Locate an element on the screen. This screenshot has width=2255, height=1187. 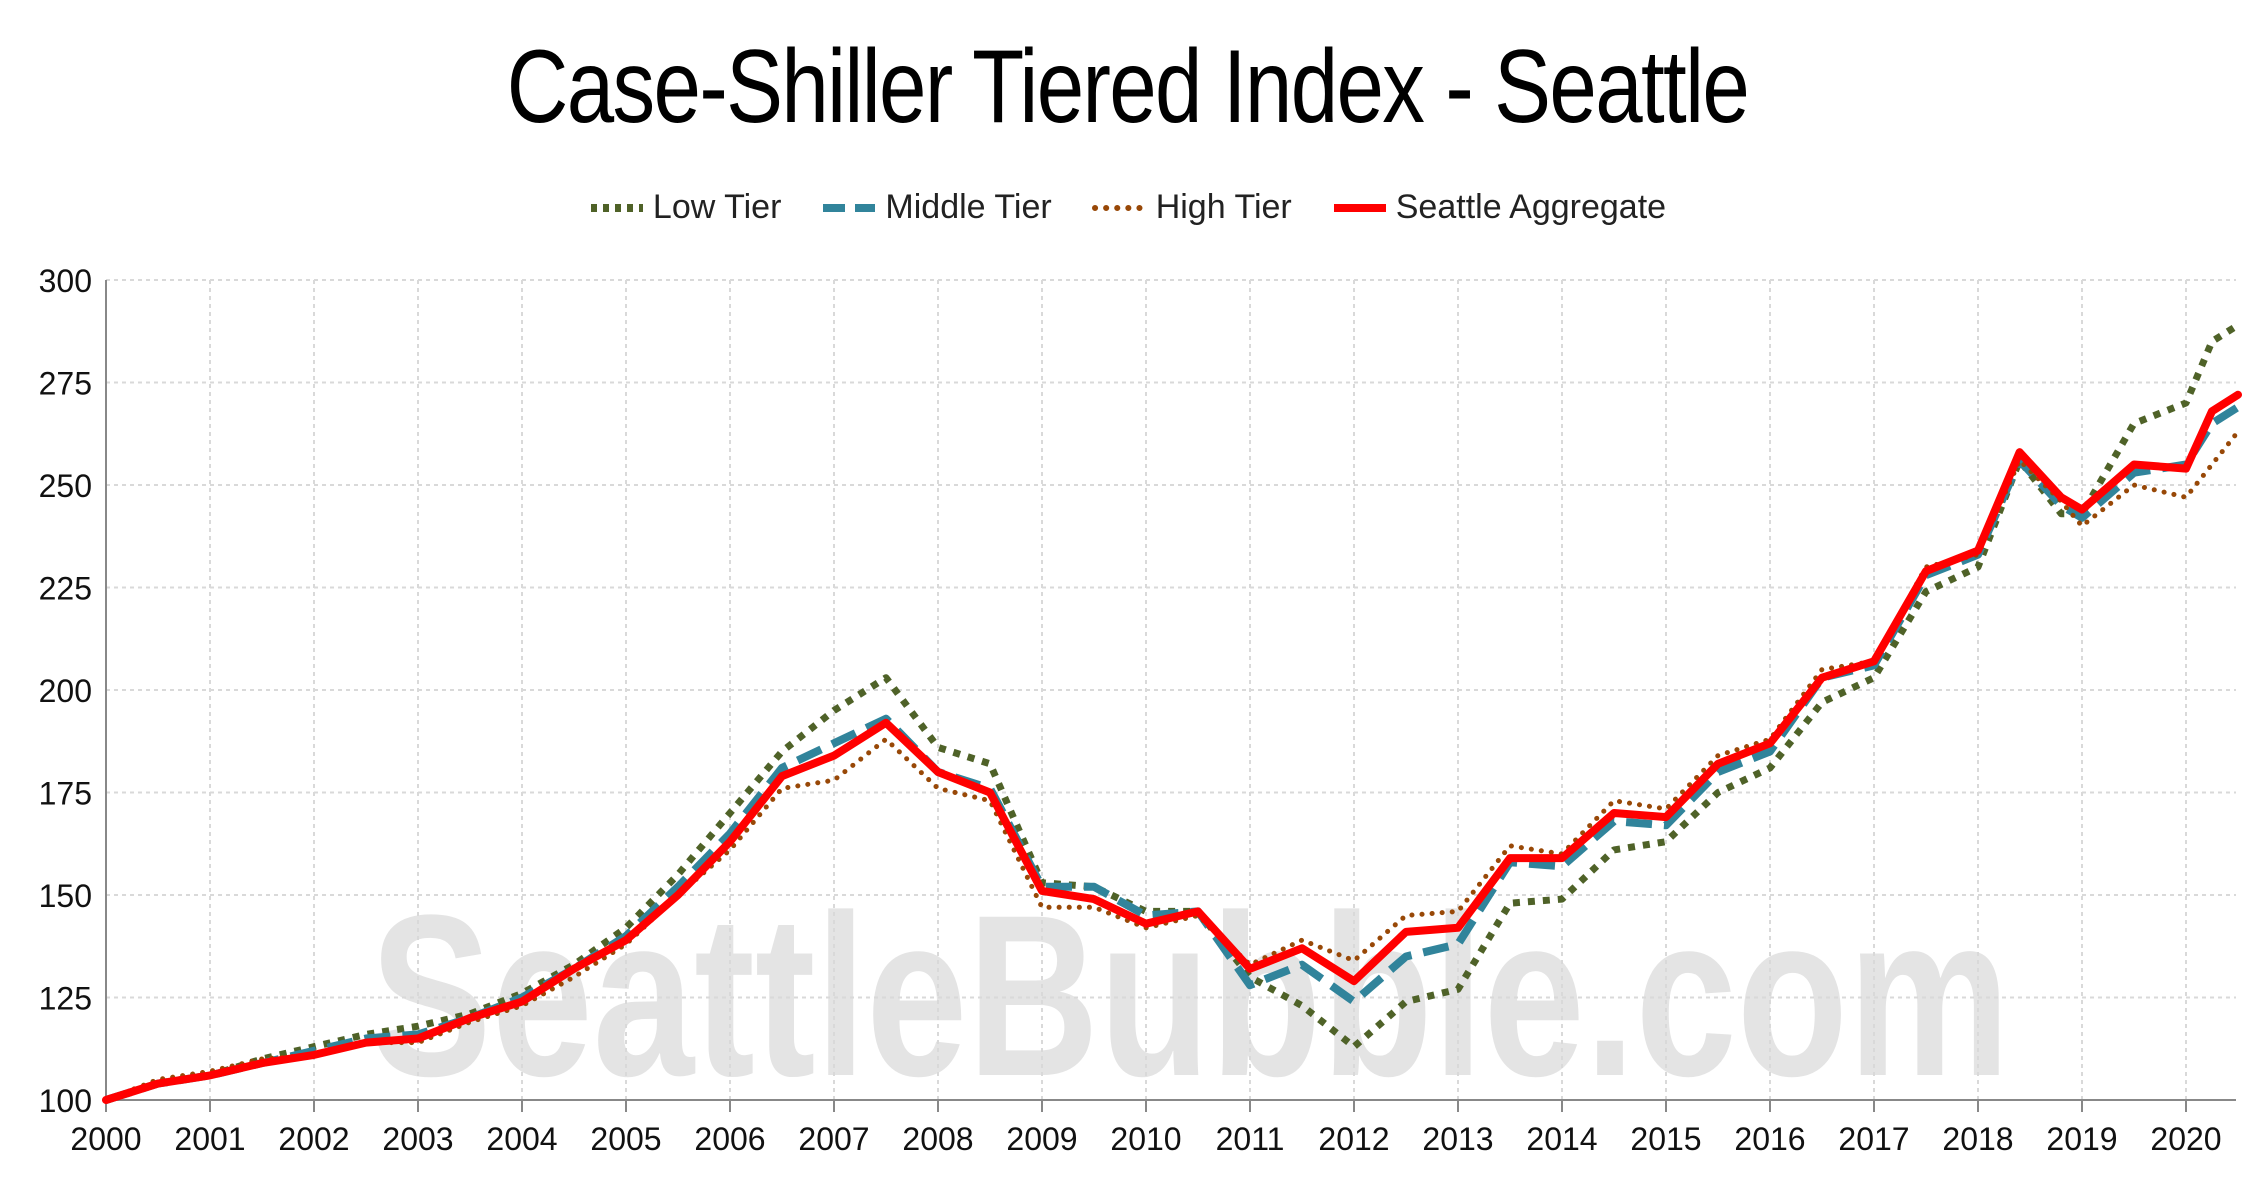
chart-title: Case-Shiller Tiered Index - Seattle is located at coordinates (1128, 87).